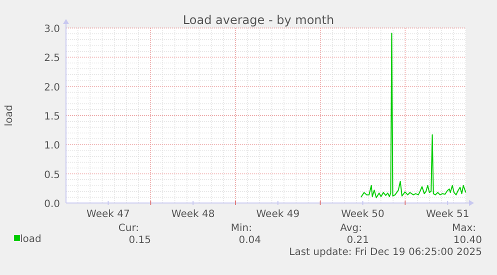 The height and width of the screenshot is (275, 497). What do you see at coordinates (249, 240) in the screenshot?
I see `text: 0.04` at bounding box center [249, 240].